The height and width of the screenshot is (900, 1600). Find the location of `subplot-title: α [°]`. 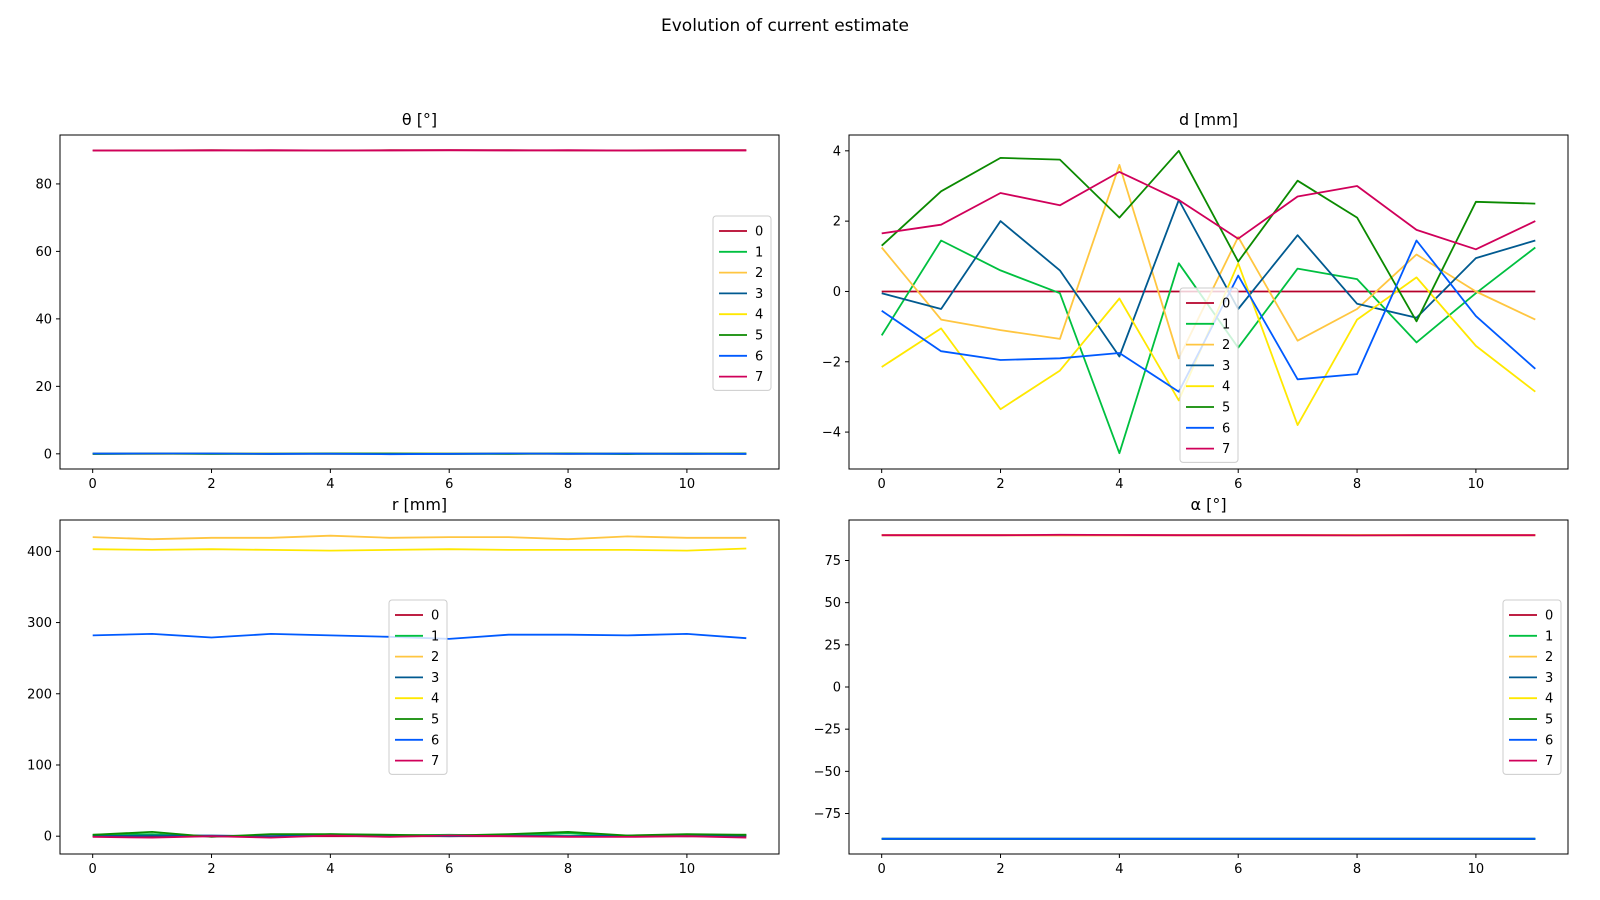

subplot-title: α [°] is located at coordinates (1208, 504).